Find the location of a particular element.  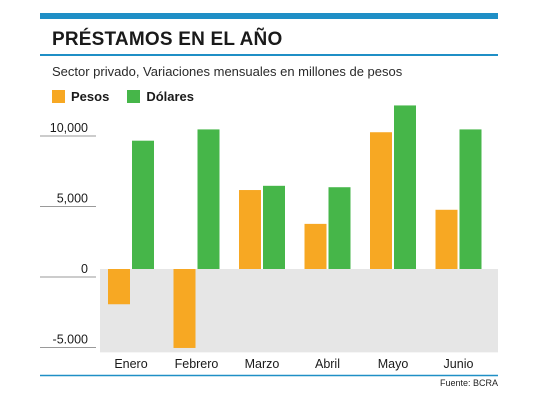

legend-label-dolares: Dólares is located at coordinates (170, 96).